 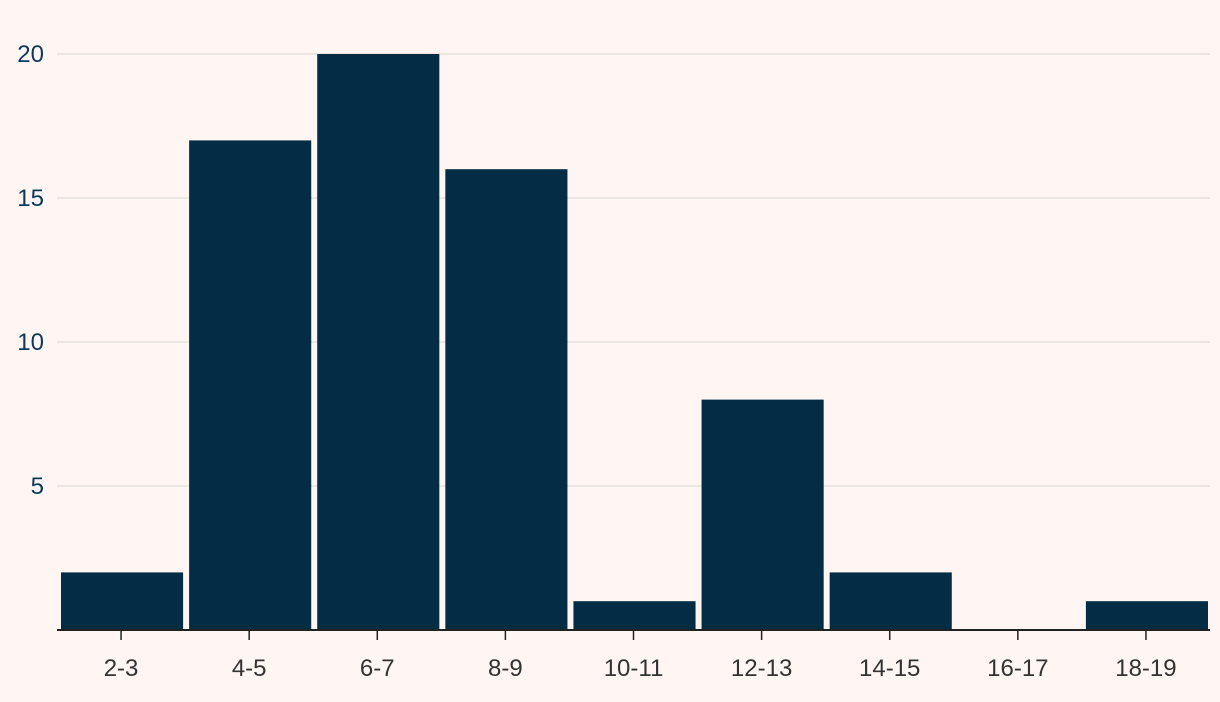 I want to click on x-tick-label: 6-7, so click(x=377, y=668).